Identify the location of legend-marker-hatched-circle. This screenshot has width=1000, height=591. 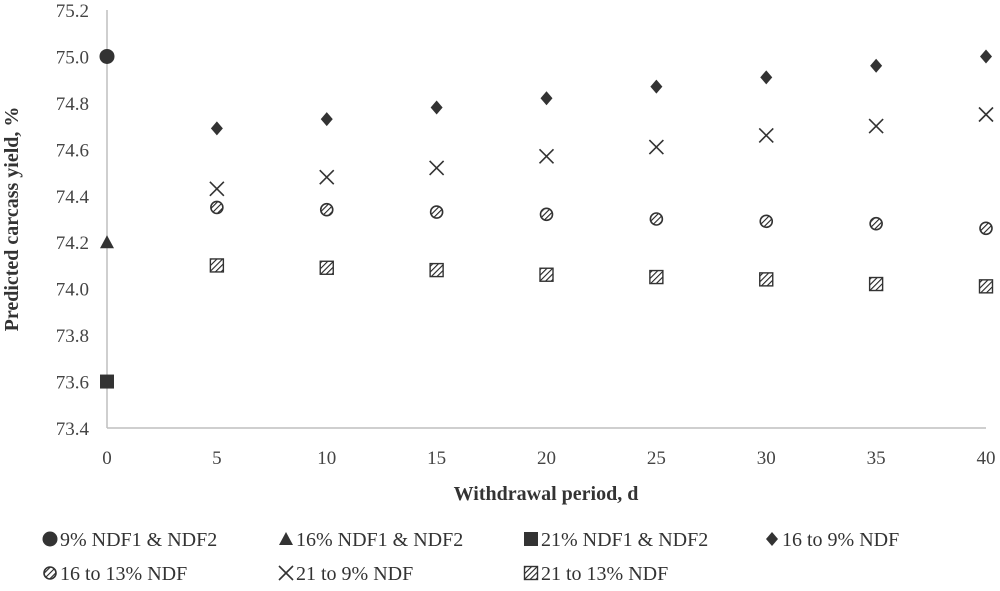
(50, 573).